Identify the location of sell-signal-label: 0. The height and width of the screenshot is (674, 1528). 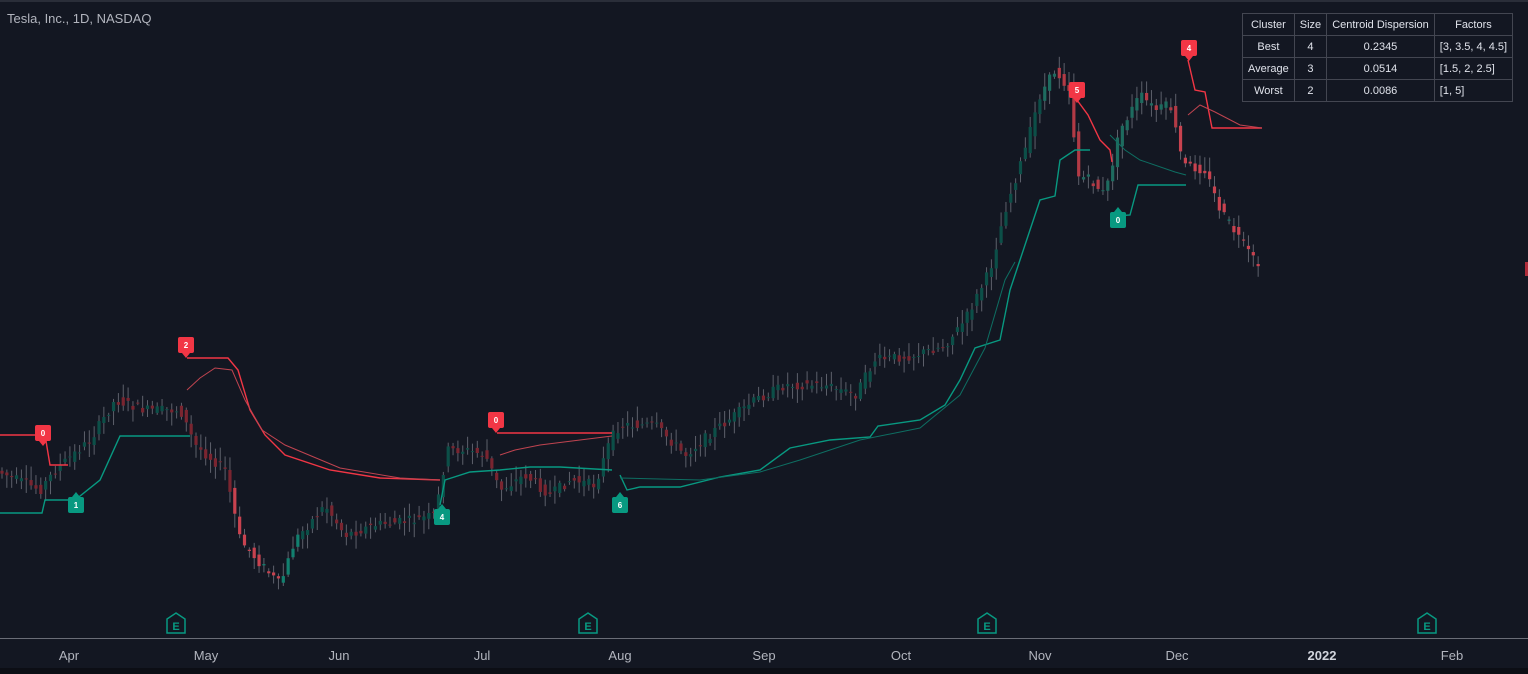
(496, 422).